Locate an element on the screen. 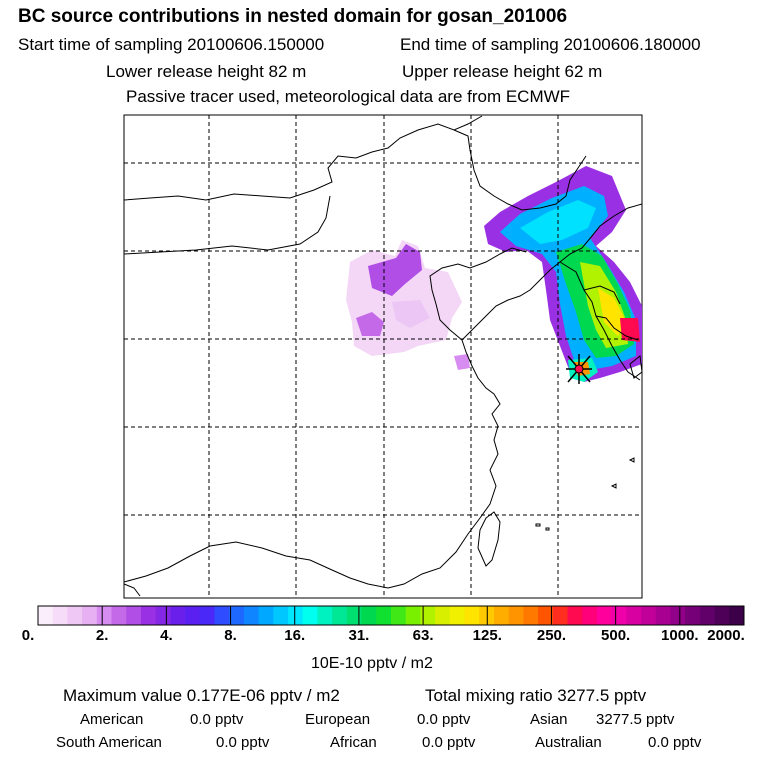 The width and height of the screenshot is (768, 768). colorbar-frame is located at coordinates (391, 615).